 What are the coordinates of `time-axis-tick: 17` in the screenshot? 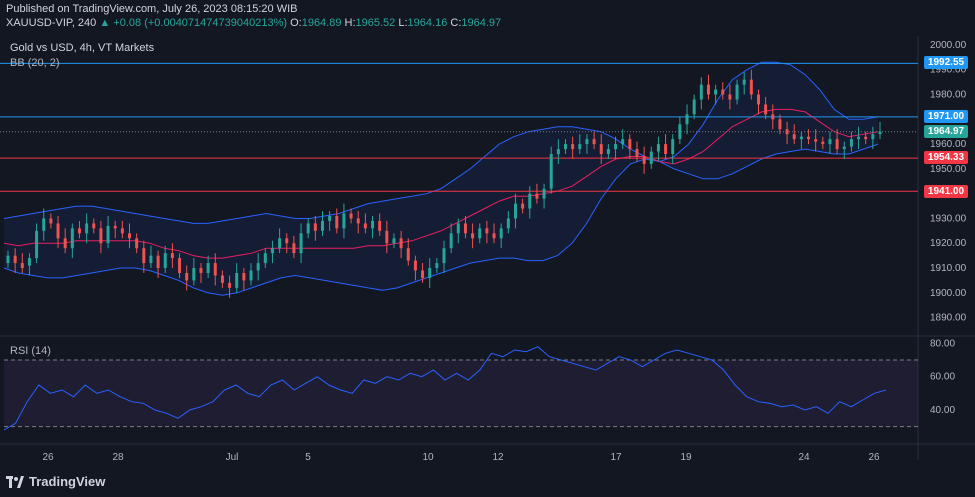 It's located at (616, 457).